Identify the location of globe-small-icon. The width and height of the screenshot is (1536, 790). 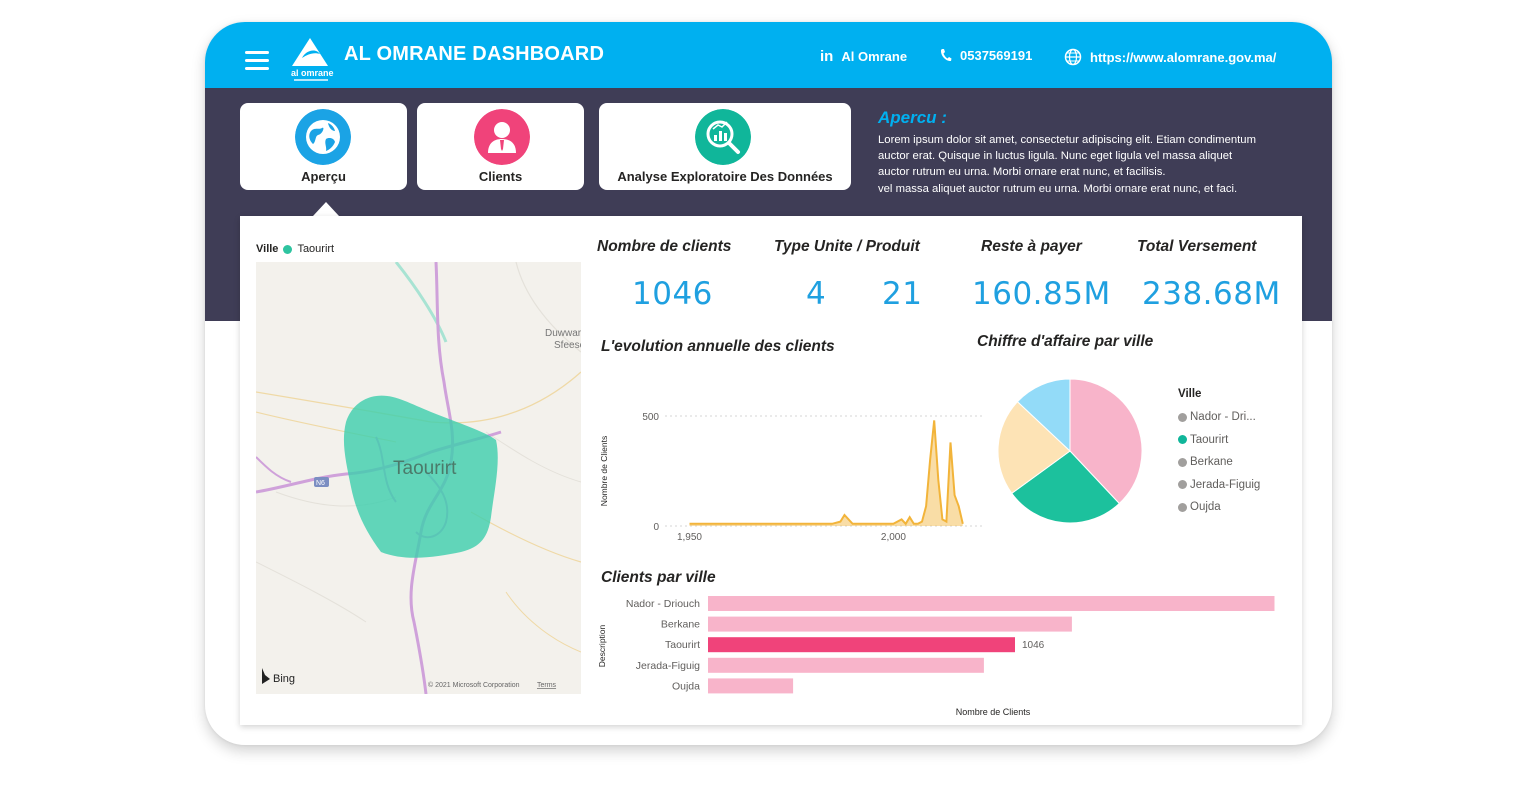
(1073, 57).